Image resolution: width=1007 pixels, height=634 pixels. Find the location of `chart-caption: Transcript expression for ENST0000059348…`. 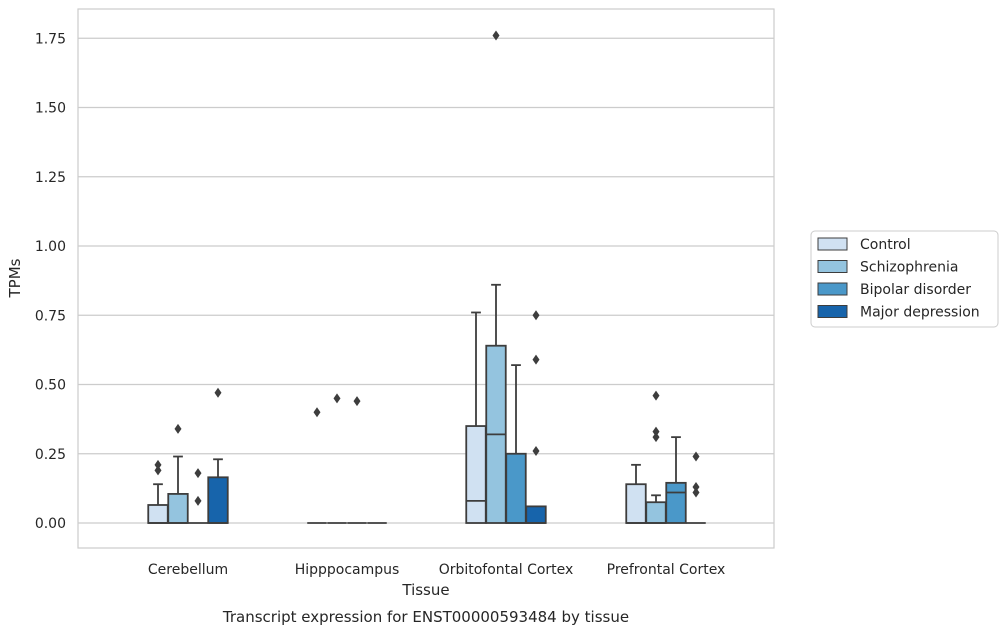

chart-caption: Transcript expression for ENST0000059348… is located at coordinates (425, 617).